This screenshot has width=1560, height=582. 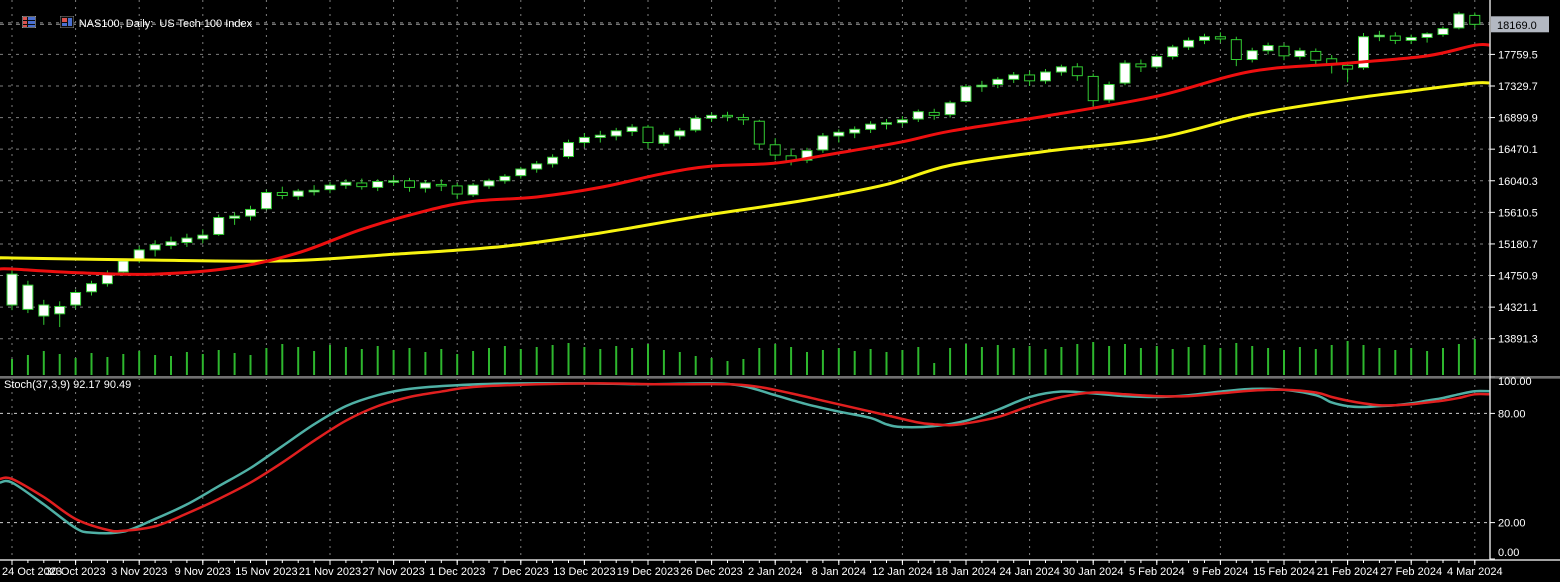 What do you see at coordinates (266, 572) in the screenshot?
I see `date-tick-label: 15 Nov 2023` at bounding box center [266, 572].